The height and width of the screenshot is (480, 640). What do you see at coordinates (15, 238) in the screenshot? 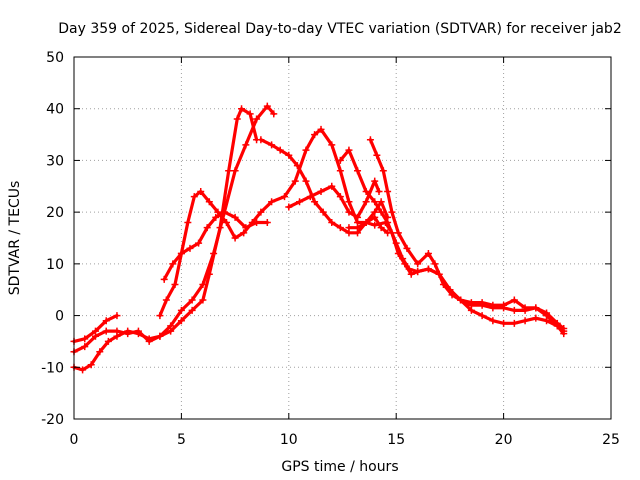
I see `y-axis-label: SDTVAR / TECUs` at bounding box center [15, 238].